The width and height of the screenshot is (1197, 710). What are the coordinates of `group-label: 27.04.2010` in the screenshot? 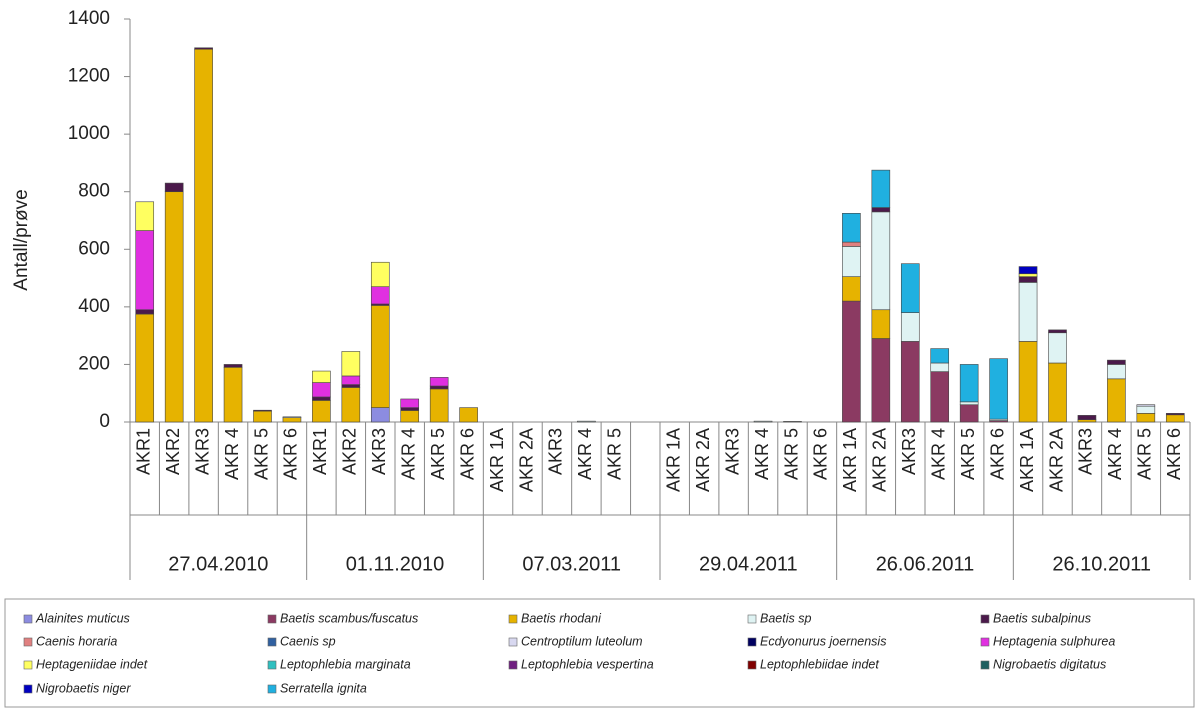 It's located at (218, 564).